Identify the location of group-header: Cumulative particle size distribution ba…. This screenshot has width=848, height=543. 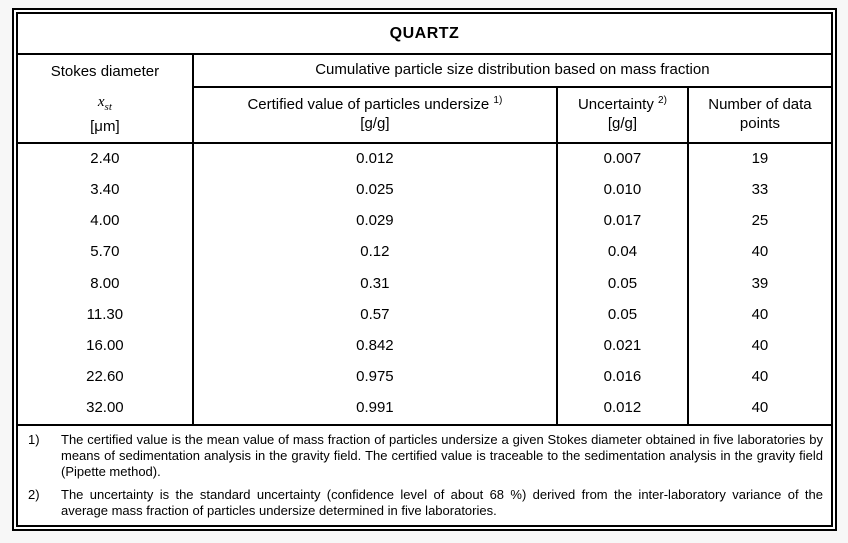
(511, 71).